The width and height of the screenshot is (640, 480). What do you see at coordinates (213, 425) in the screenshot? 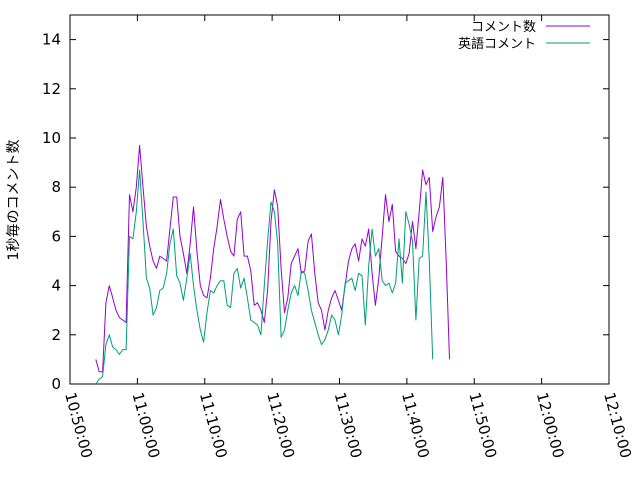
I see `x-tick-label: 11:10:00` at bounding box center [213, 425].